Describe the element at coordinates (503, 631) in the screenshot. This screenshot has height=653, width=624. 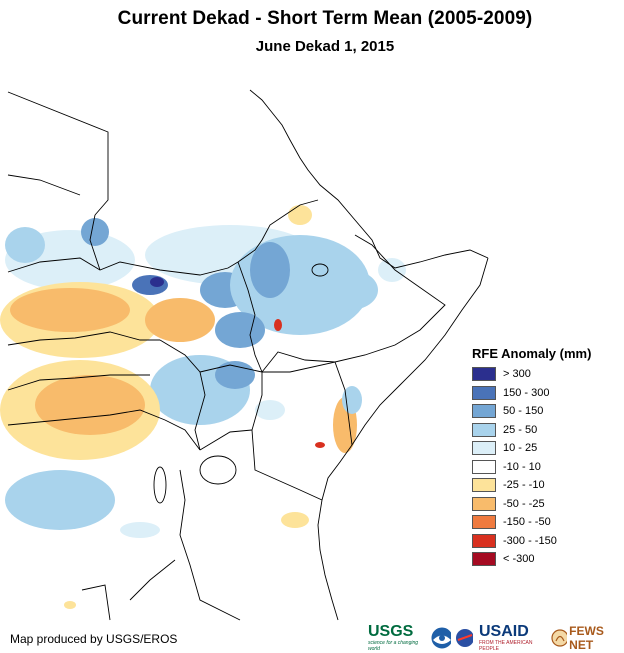
I see `usaid-logo-text: USAID` at that location.